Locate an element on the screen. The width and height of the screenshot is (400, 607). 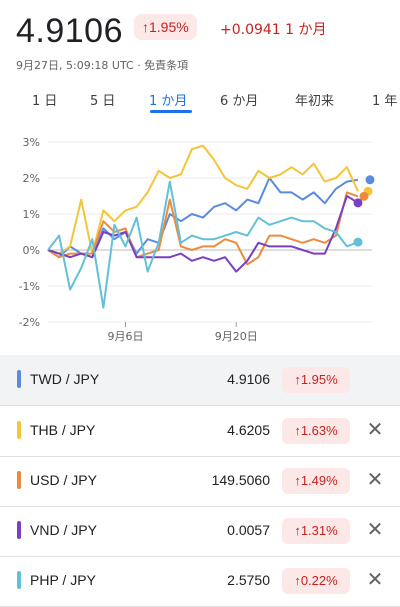
list-item: THB / JPY 4.6205 ↑1.63% ✕ is located at coordinates (200, 431).